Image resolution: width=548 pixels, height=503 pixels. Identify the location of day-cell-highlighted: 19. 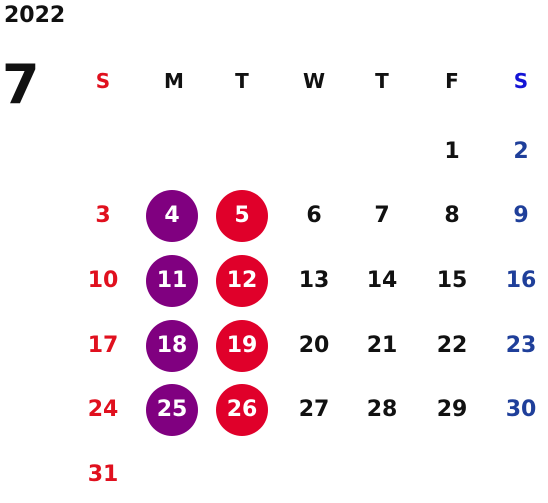
(242, 346).